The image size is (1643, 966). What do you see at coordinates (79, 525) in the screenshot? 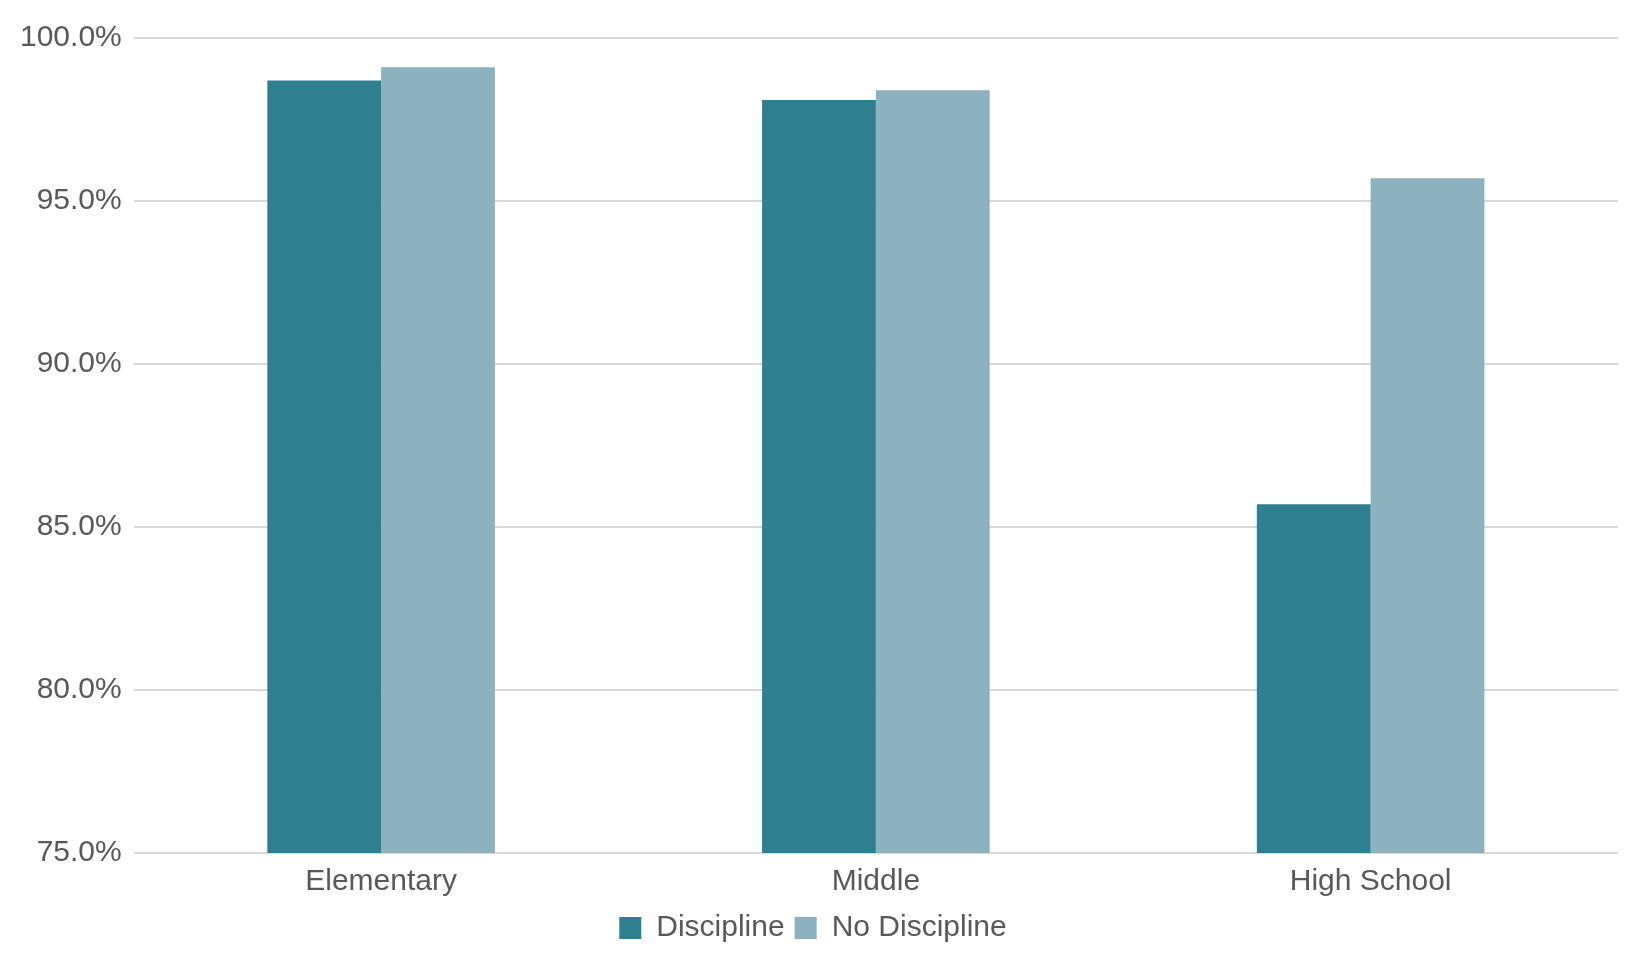
I see `y-tick-label: 85.0%` at bounding box center [79, 525].